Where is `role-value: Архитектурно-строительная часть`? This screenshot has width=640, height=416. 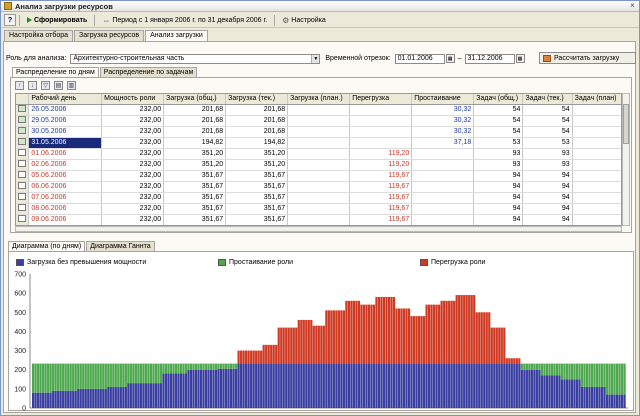 role-value: Архитектурно-строительная часть is located at coordinates (129, 58).